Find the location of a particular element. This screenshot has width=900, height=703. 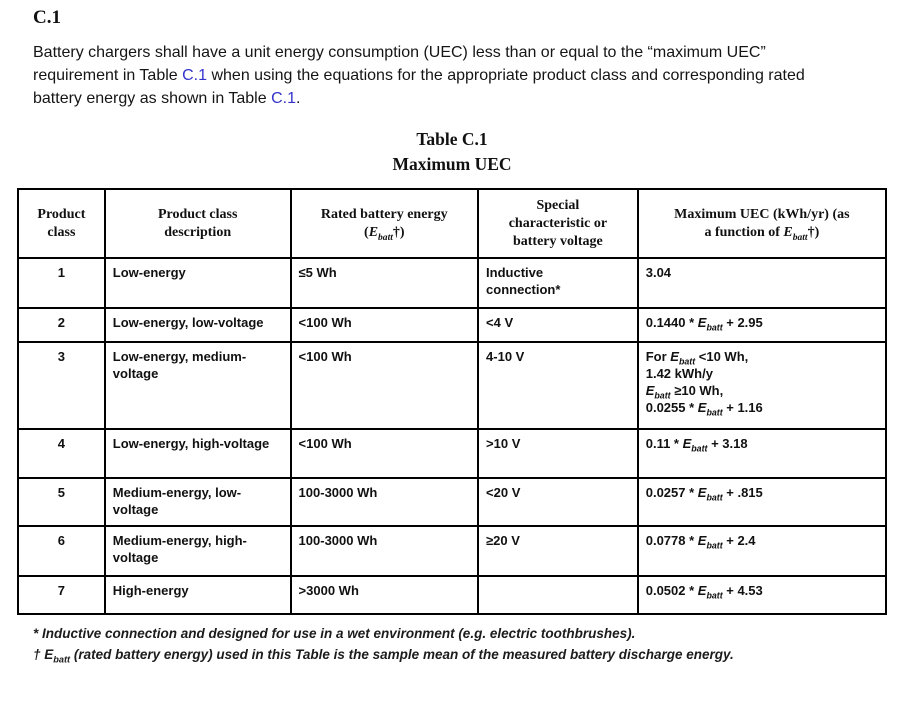

table-cell: 4 is located at coordinates (61, 453).